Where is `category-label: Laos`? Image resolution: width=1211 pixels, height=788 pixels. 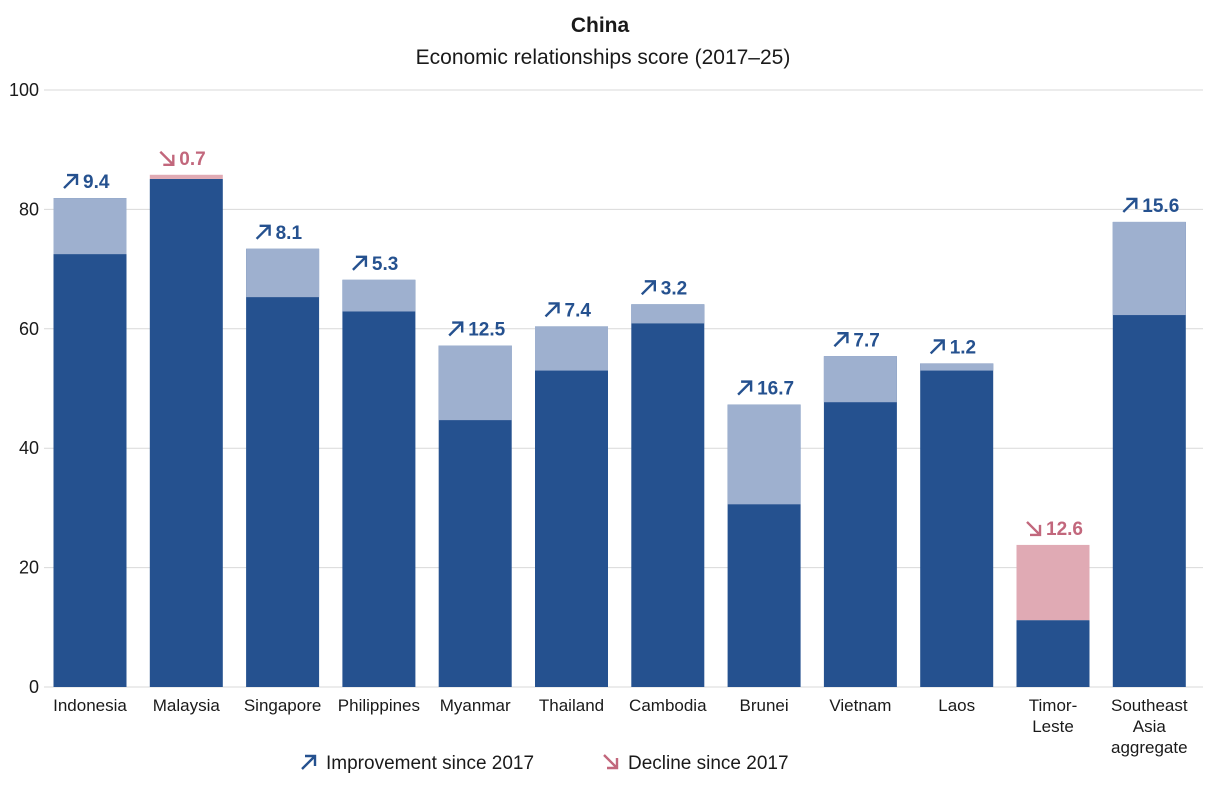
category-label: Laos is located at coordinates (956, 705).